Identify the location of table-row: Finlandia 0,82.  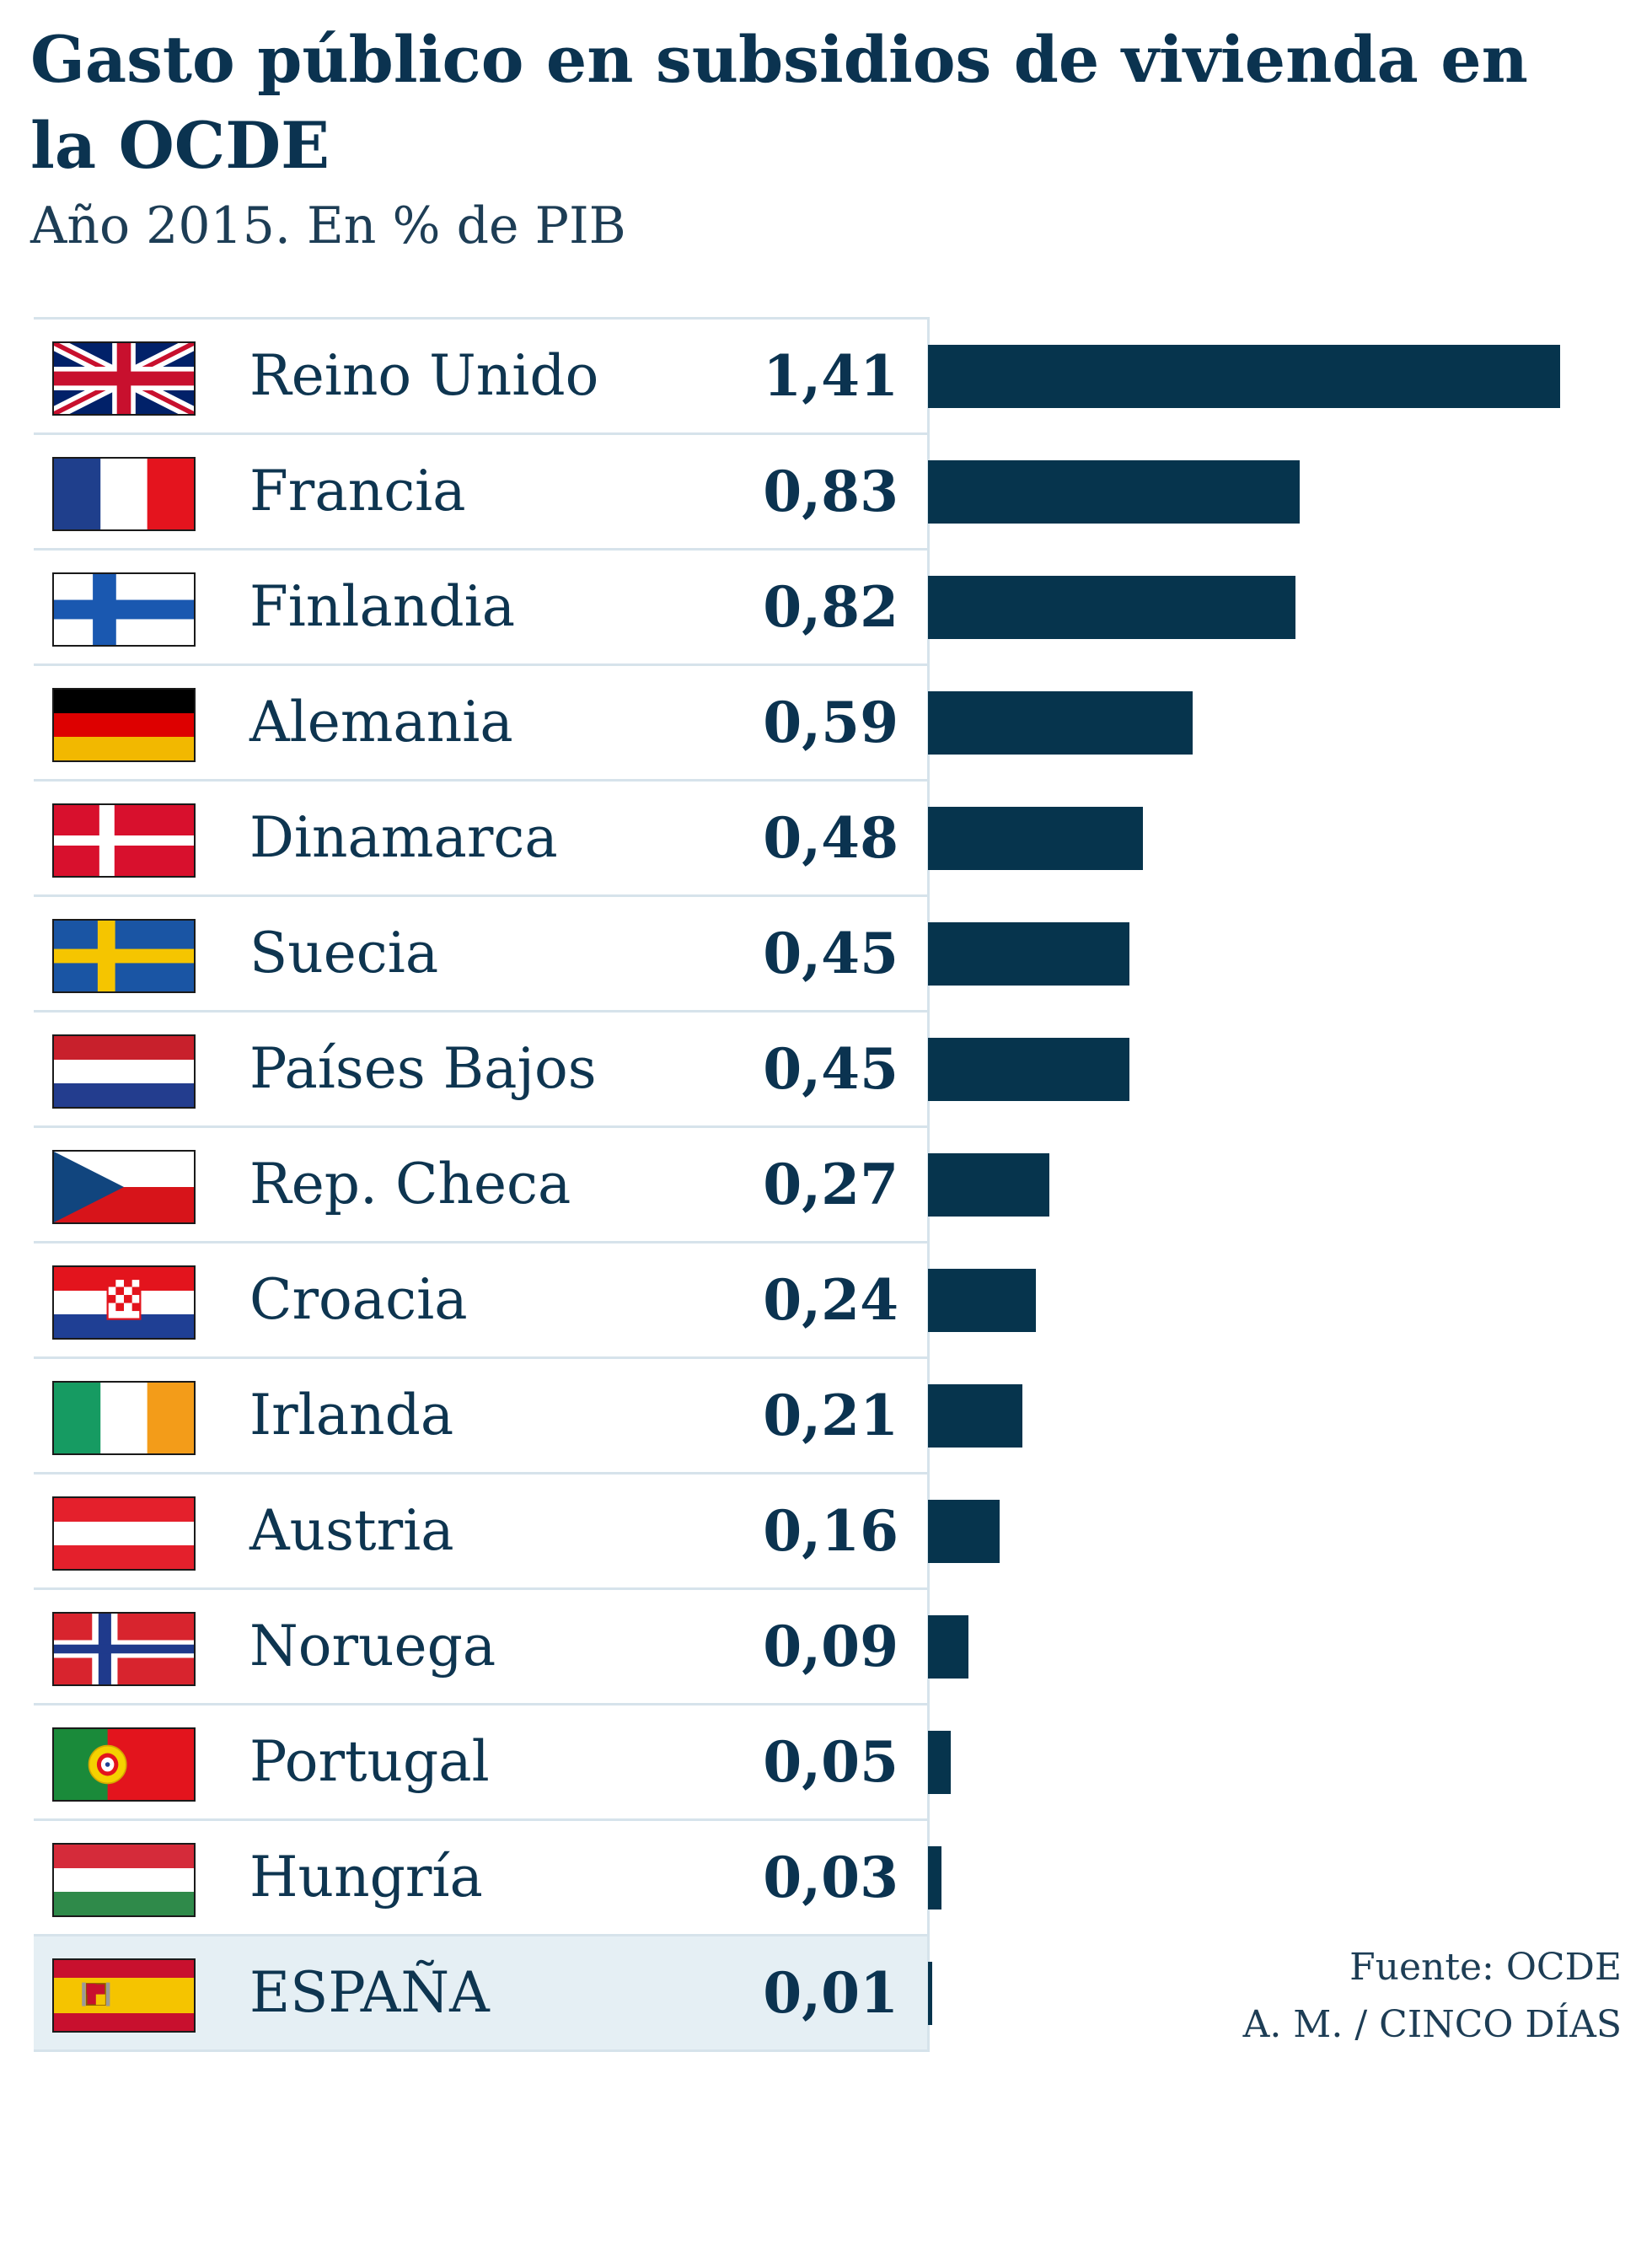
(480, 608).